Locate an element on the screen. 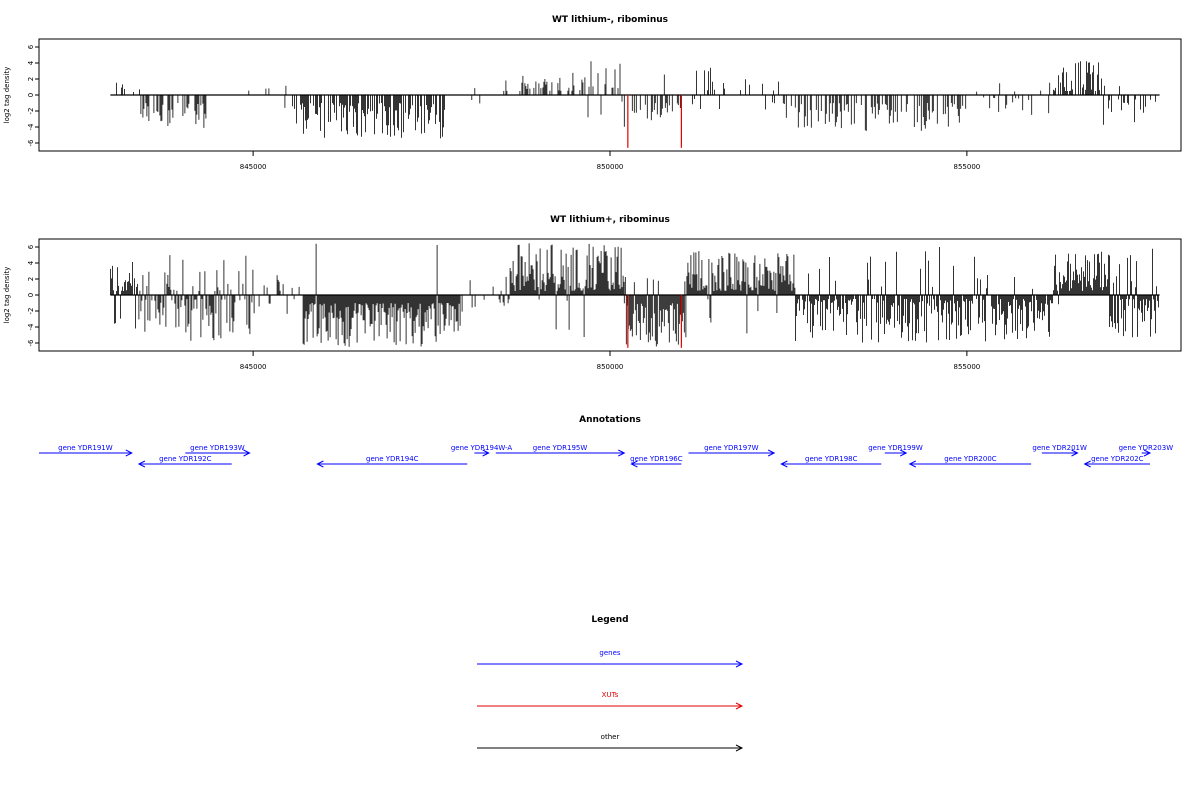  gene-label: gene YDR203W is located at coordinates (1146, 448).